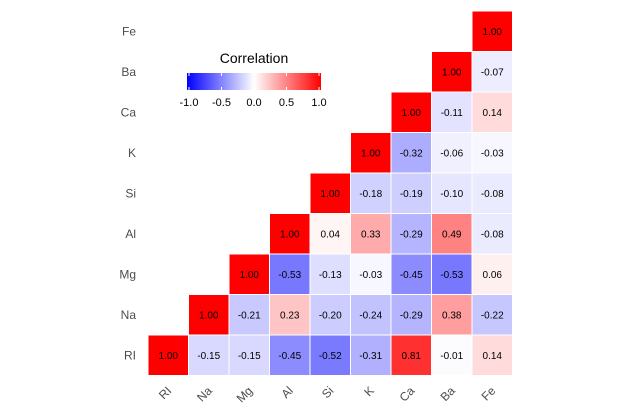 This screenshot has height=412, width=634. I want to click on cell-value-label: -0.21, so click(249, 315).